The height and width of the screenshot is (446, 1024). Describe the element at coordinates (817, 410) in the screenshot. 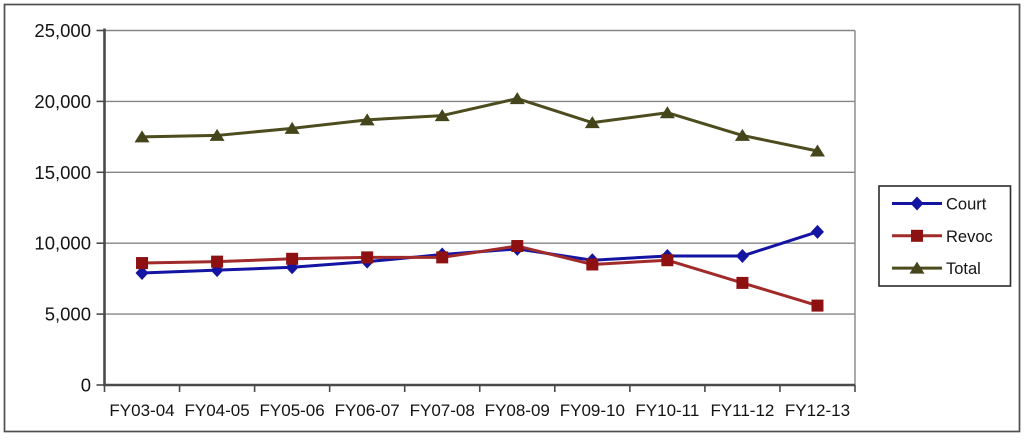

I see `x-tick-label: FY12-13` at that location.